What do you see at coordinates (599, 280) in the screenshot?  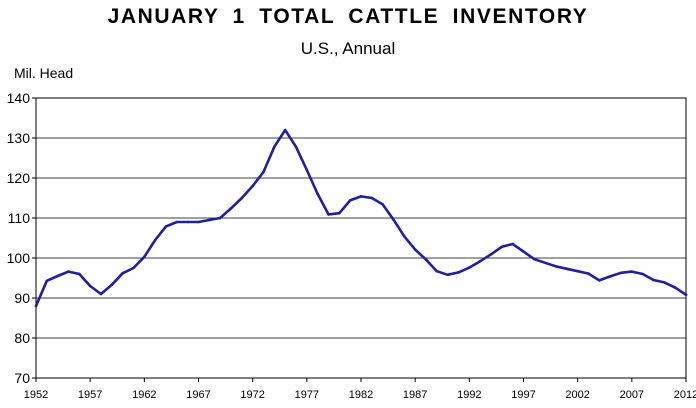 I see `data-point-2004` at bounding box center [599, 280].